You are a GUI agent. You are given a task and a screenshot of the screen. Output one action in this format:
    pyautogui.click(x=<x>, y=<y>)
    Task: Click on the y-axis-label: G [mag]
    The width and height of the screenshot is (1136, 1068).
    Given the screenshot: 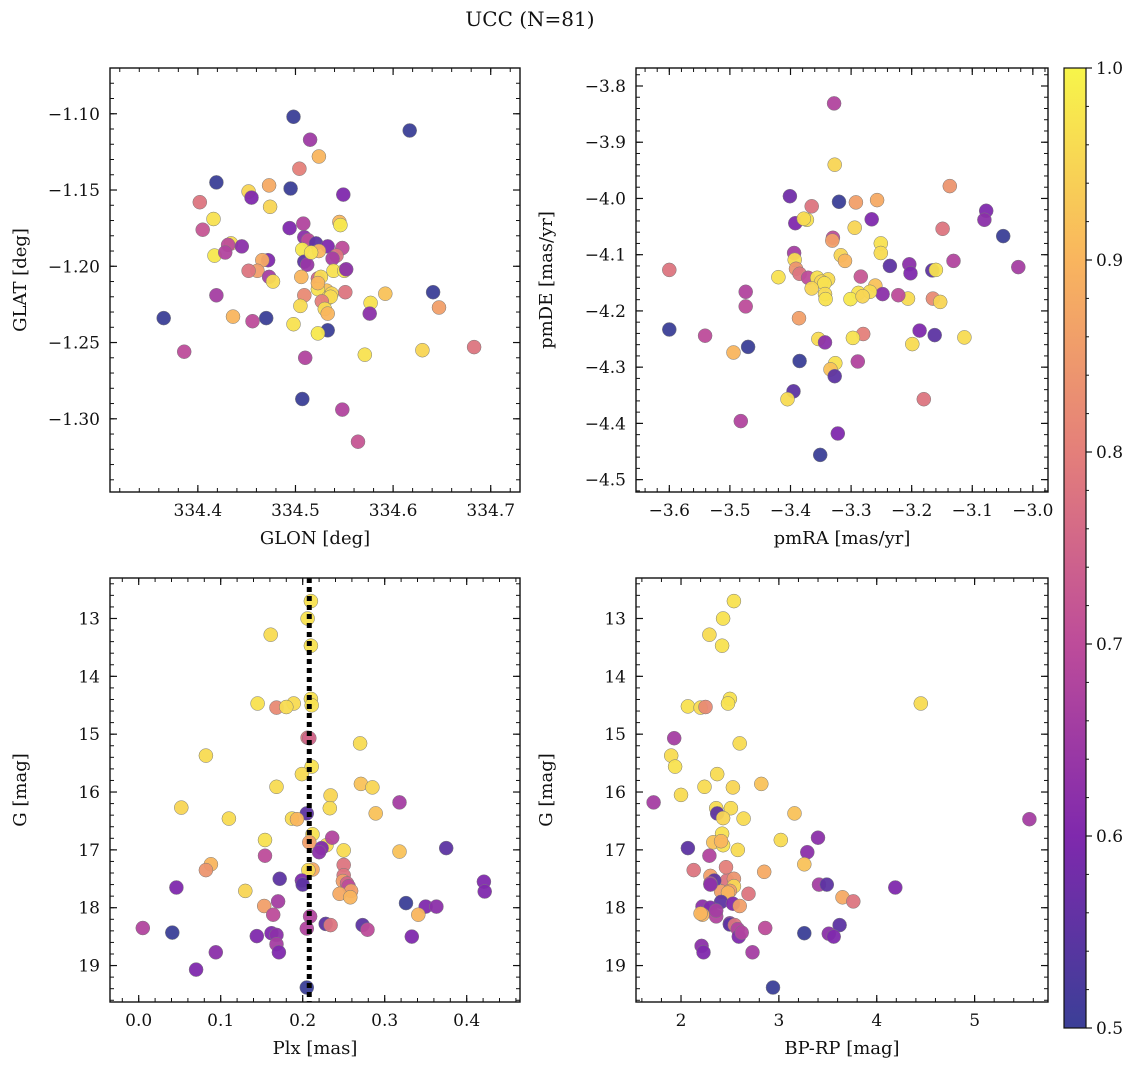 What is the action you would take?
    pyautogui.click(x=20, y=789)
    